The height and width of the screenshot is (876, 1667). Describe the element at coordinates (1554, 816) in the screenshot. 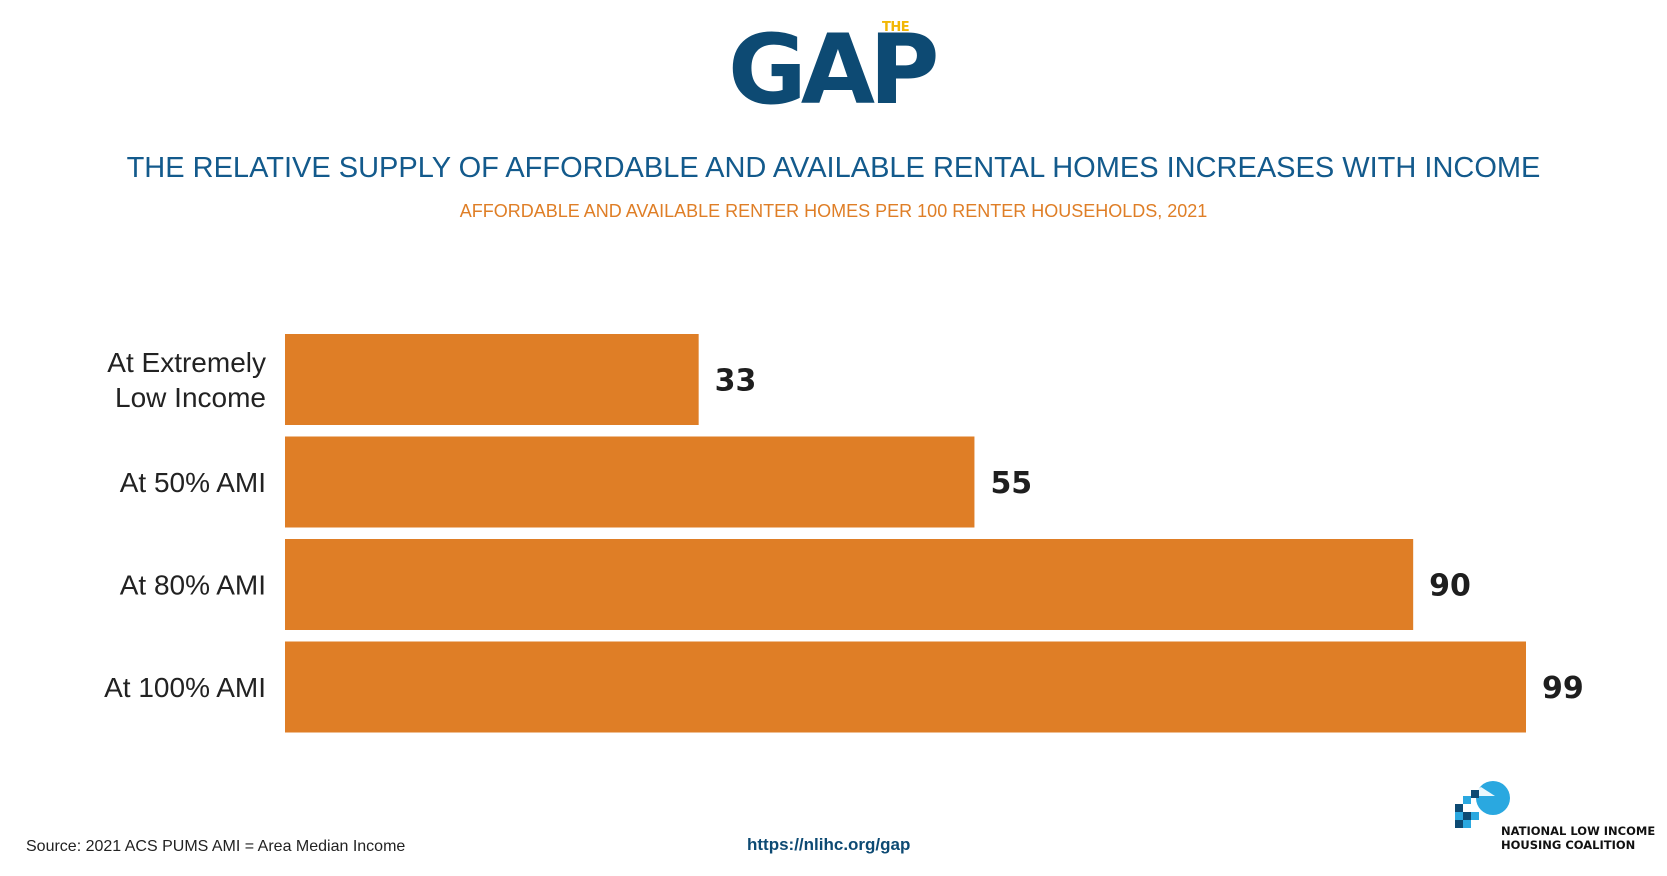

I see `nlihc-logo: NATIONAL LOW INCOME HOUSING COALITION` at that location.